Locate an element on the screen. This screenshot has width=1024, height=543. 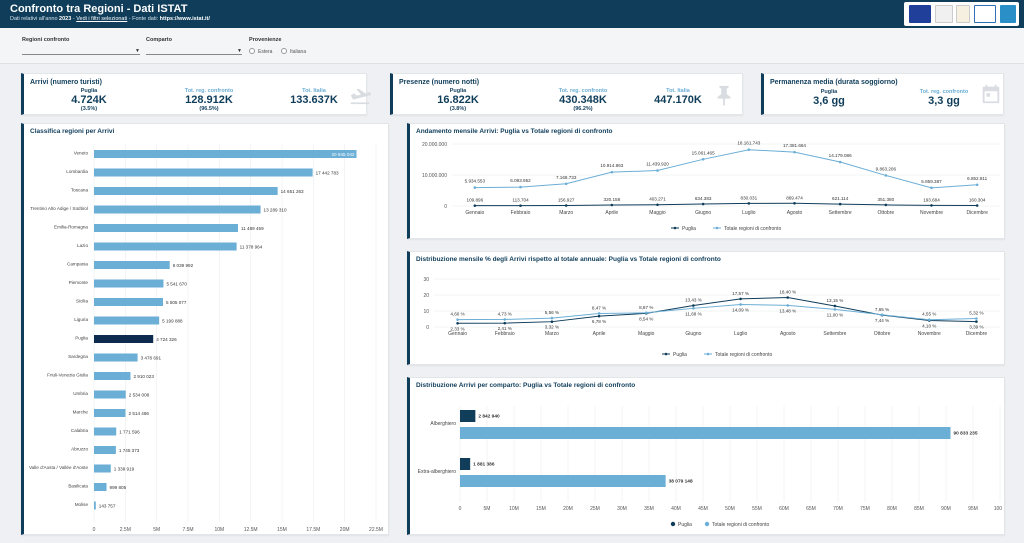
classifica-title: Classifica regioni per Arrivi is located at coordinates (72, 131).